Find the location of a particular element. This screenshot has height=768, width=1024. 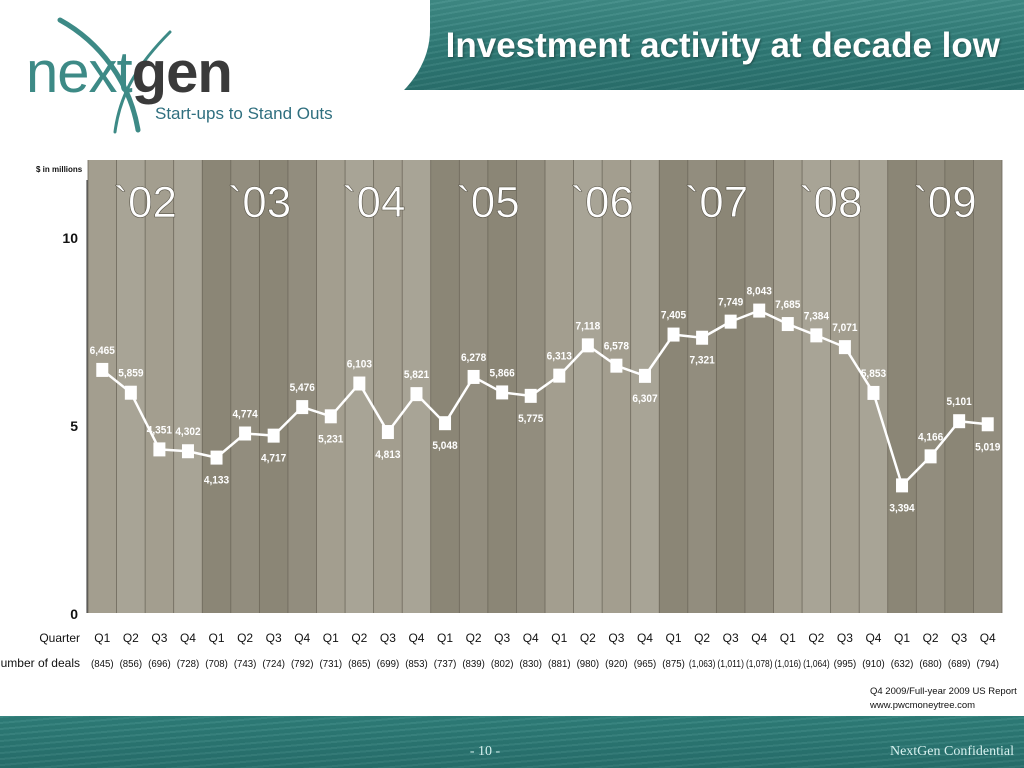

logo-next: next is located at coordinates (79, 72).